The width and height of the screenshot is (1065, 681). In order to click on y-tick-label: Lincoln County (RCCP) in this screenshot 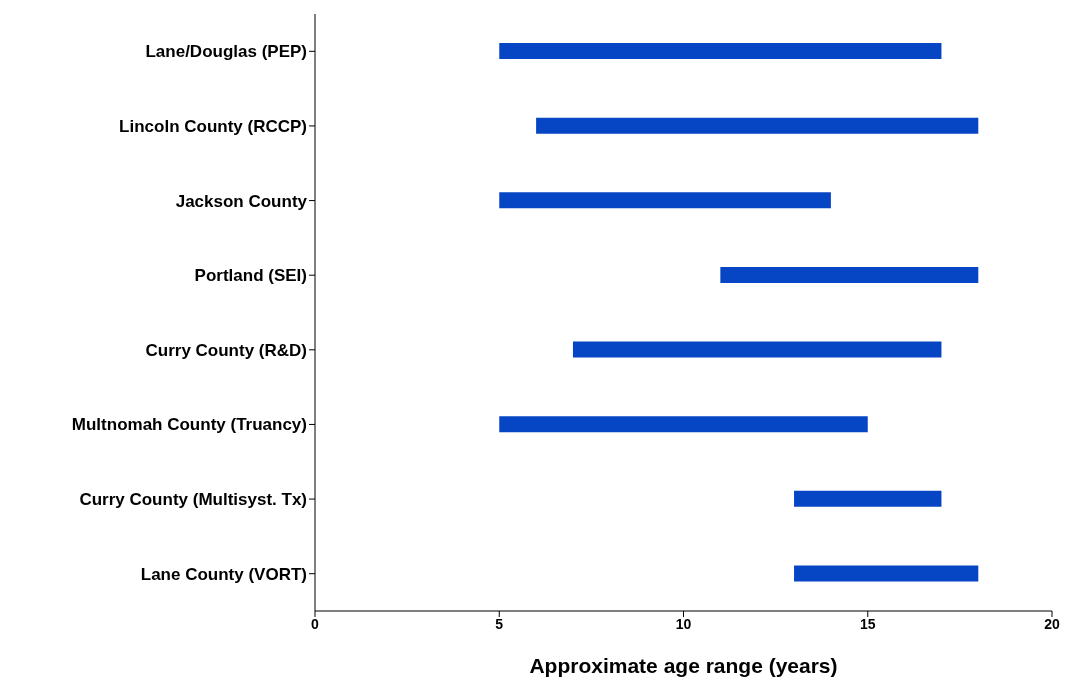, I will do `click(213, 126)`.